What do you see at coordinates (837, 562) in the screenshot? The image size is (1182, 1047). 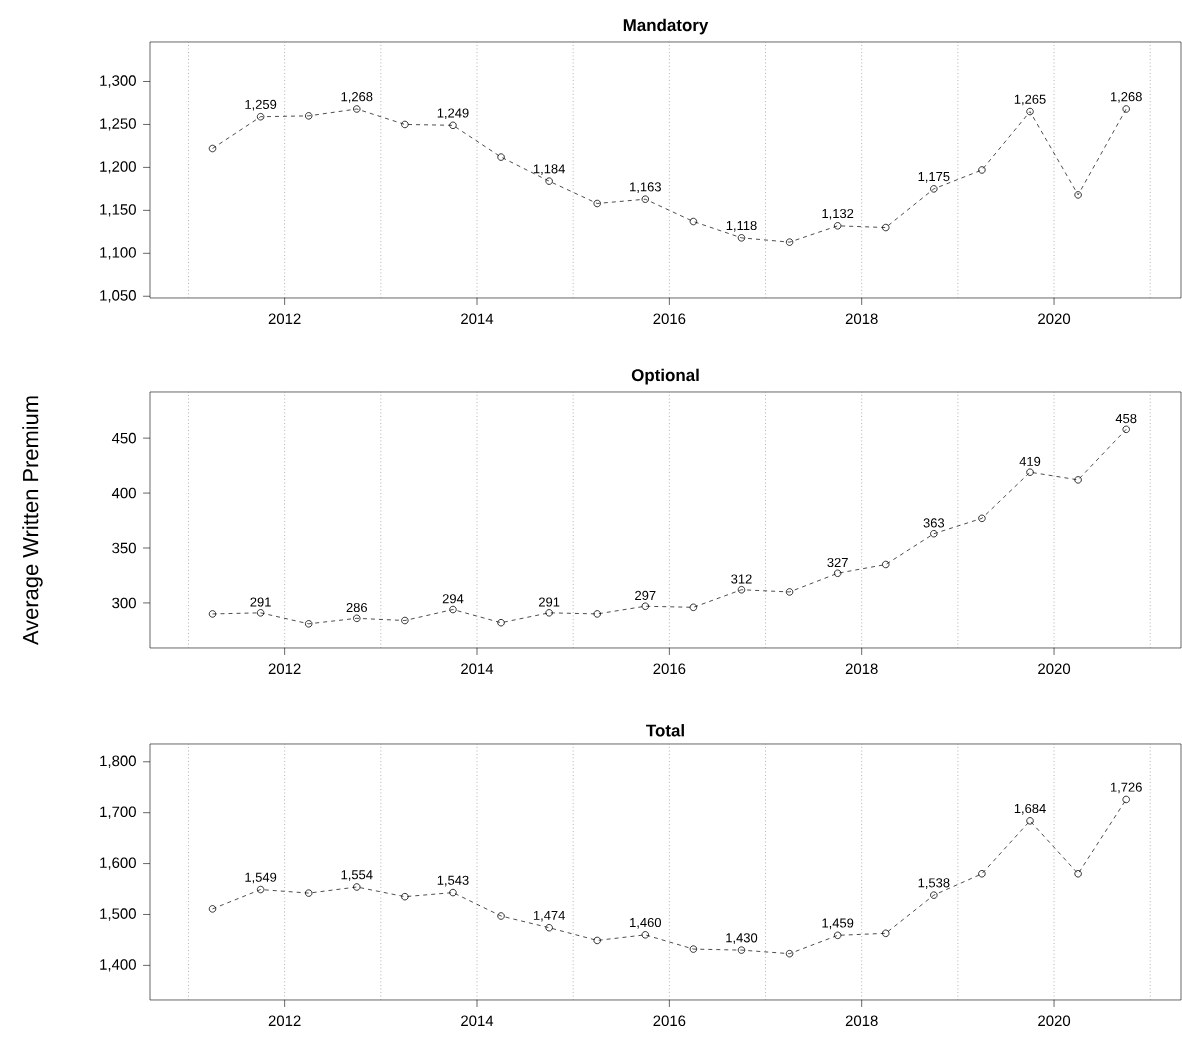 I see `data-label: 327` at bounding box center [837, 562].